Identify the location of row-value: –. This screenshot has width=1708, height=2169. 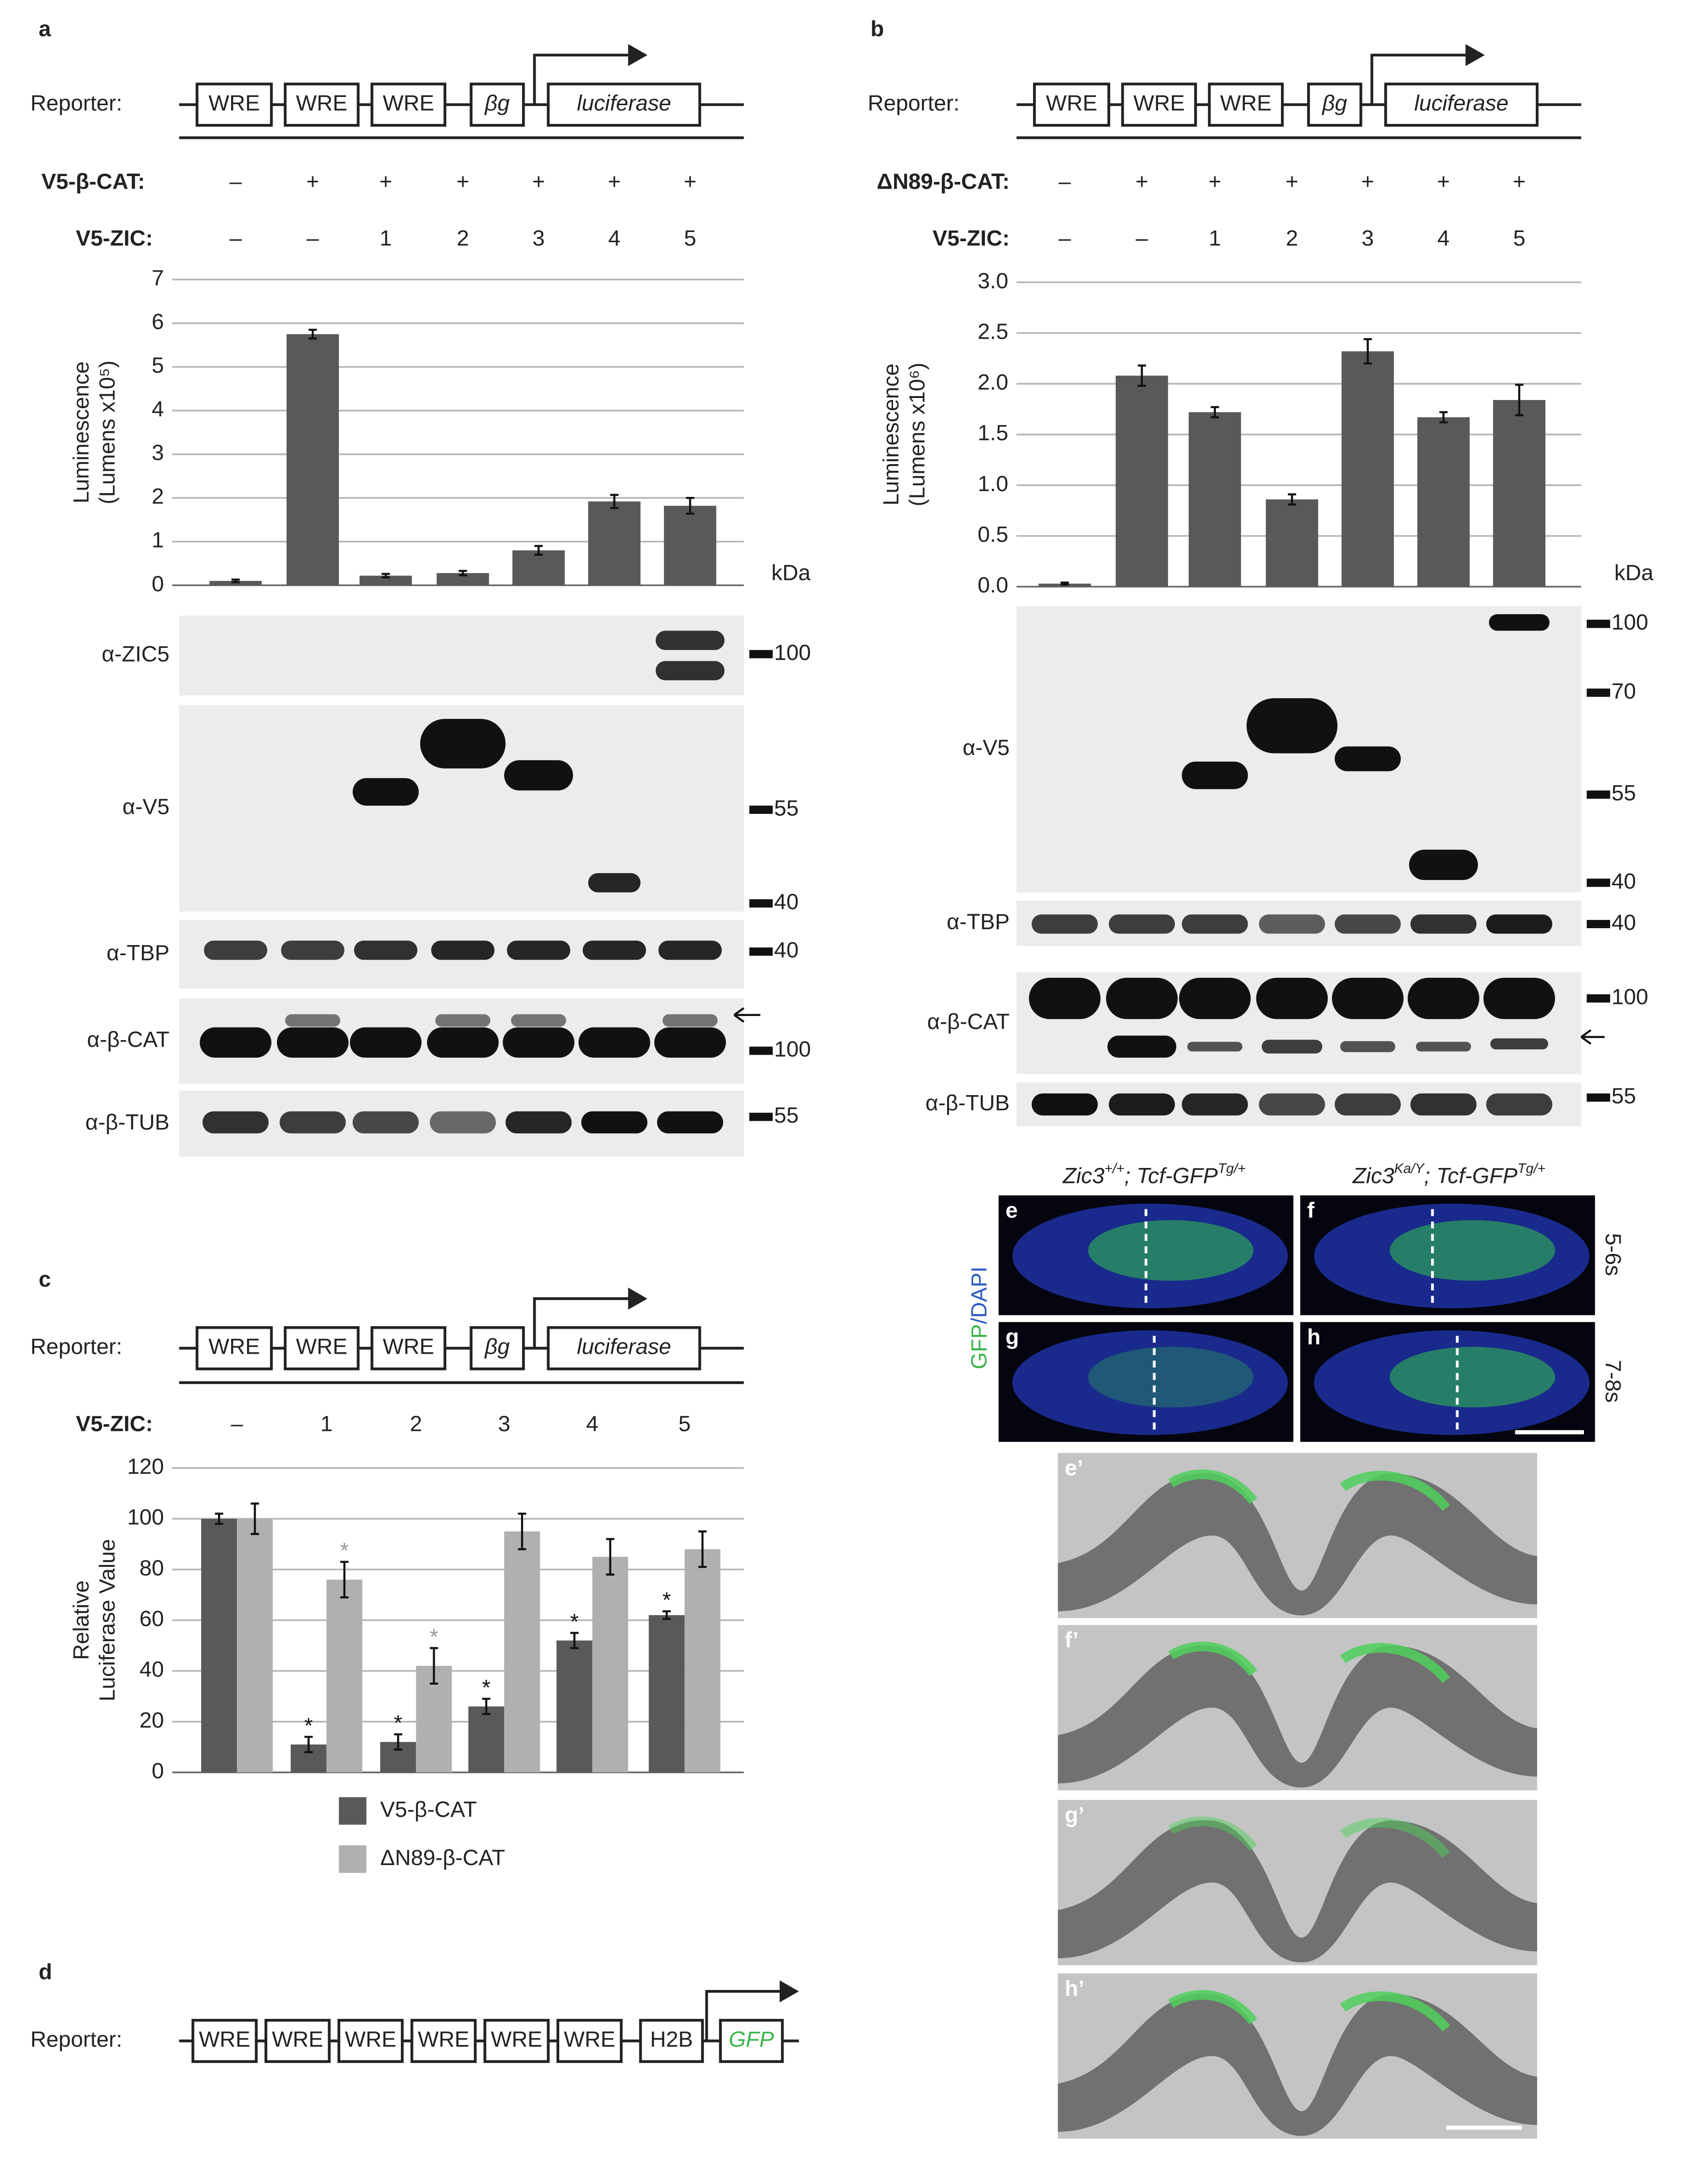
(1065, 182).